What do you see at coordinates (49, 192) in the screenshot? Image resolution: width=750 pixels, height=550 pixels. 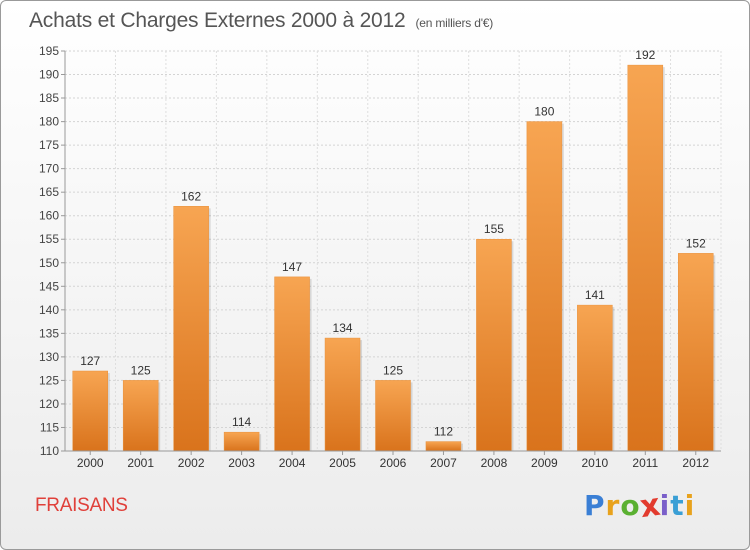 I see `y-tick-label: 165` at bounding box center [49, 192].